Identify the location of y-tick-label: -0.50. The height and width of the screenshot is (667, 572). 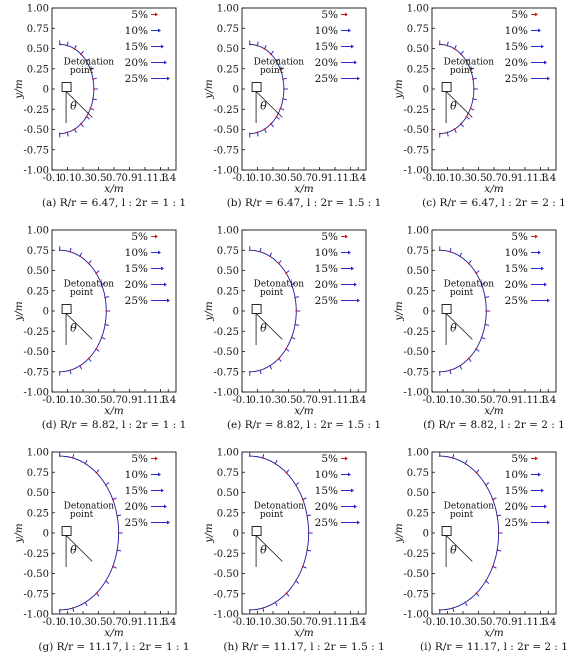
(36, 130).